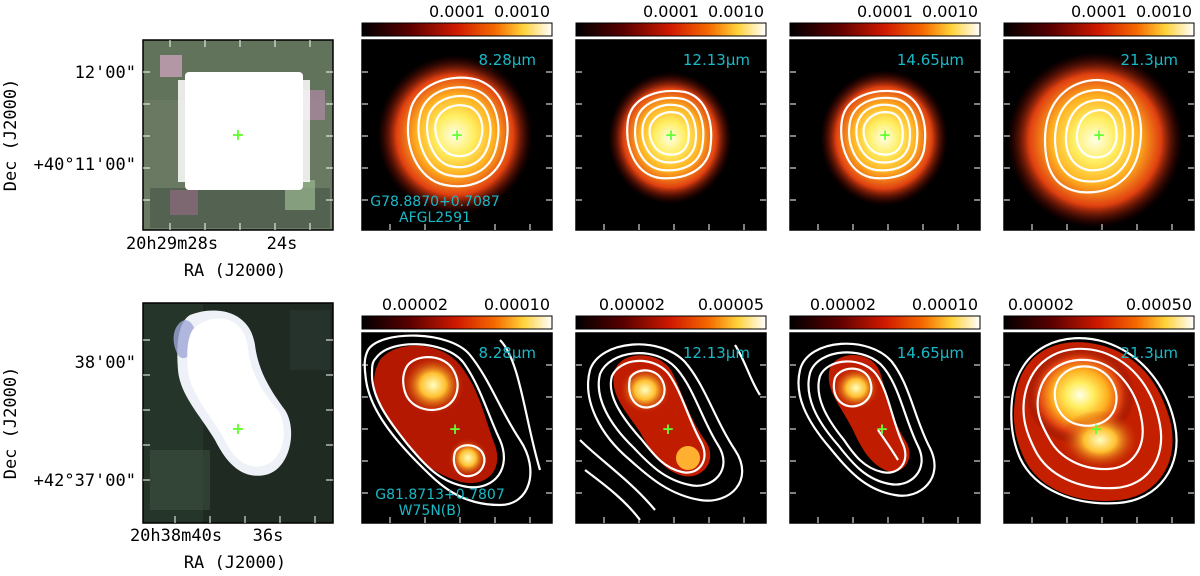  What do you see at coordinates (435, 218) in the screenshot?
I see `source-alt-name: AFGL2591` at bounding box center [435, 218].